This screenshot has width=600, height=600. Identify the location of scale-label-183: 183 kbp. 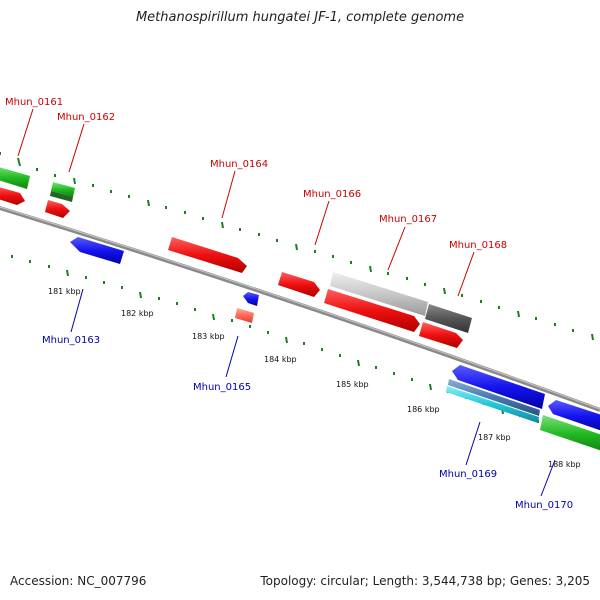
(208, 336).